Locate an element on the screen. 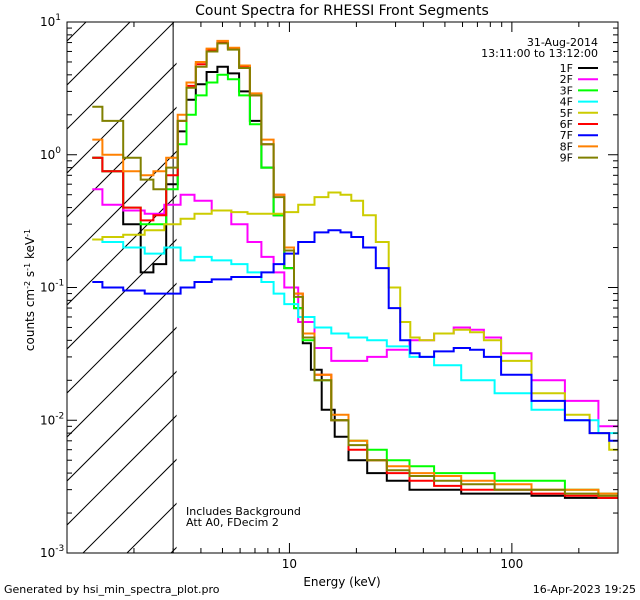 The image size is (640, 600). legend-label-1F: 1F is located at coordinates (566, 68).